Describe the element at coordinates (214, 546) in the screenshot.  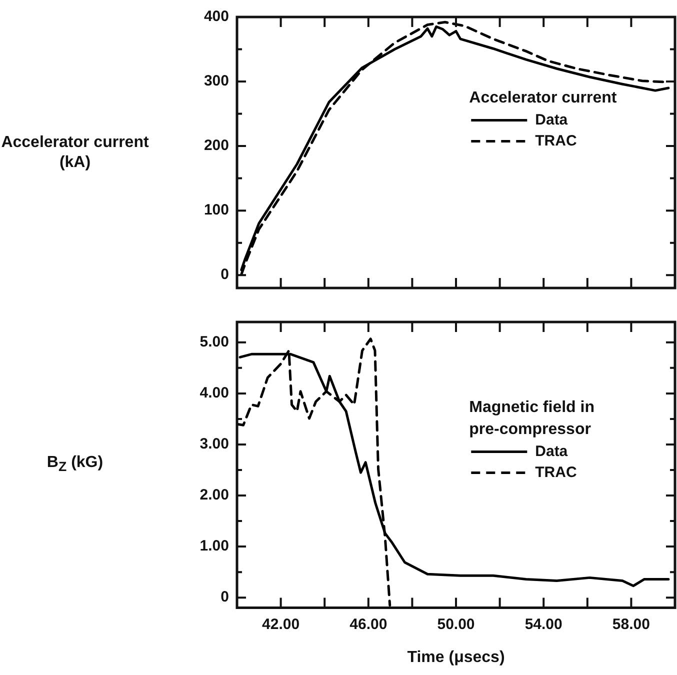
I see `y-tick-label: 1.00` at that location.